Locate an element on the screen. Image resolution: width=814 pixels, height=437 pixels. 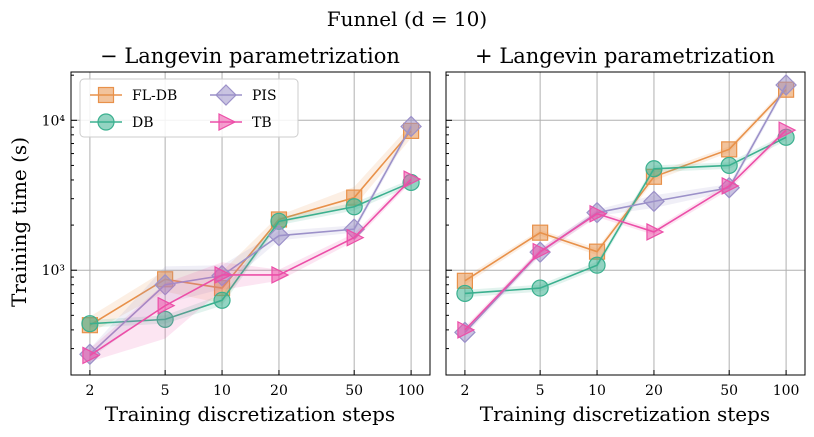
right-x-axis-label: Training discretization steps is located at coordinates (625, 414).